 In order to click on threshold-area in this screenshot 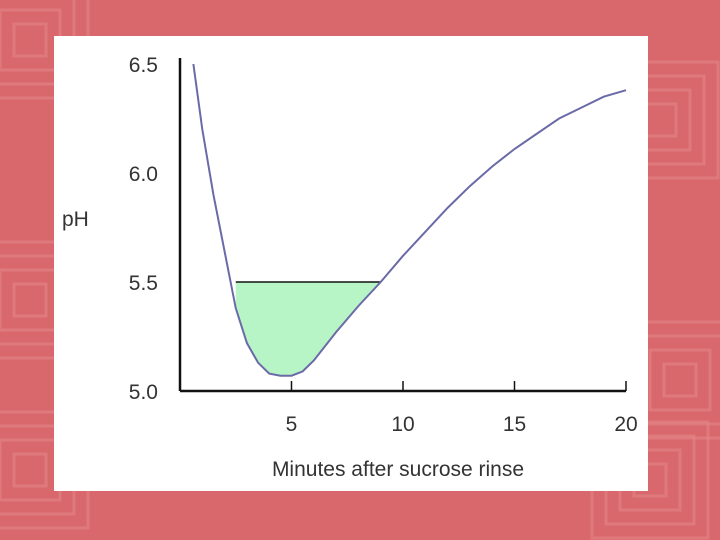, I will do `click(308, 329)`.